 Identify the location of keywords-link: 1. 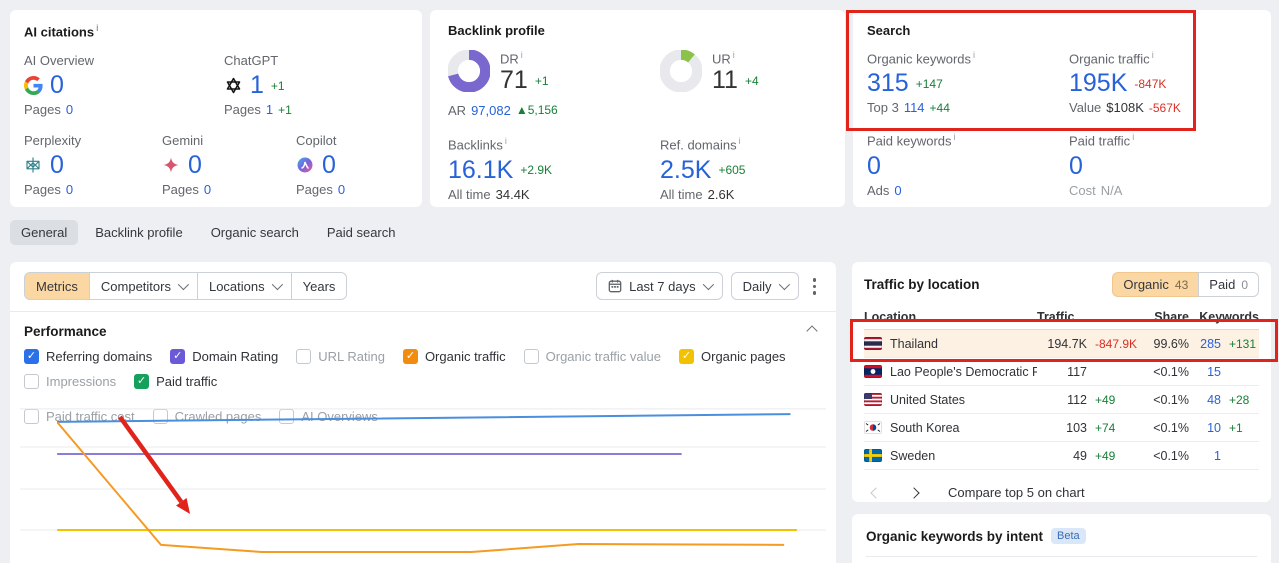
(1217, 455).